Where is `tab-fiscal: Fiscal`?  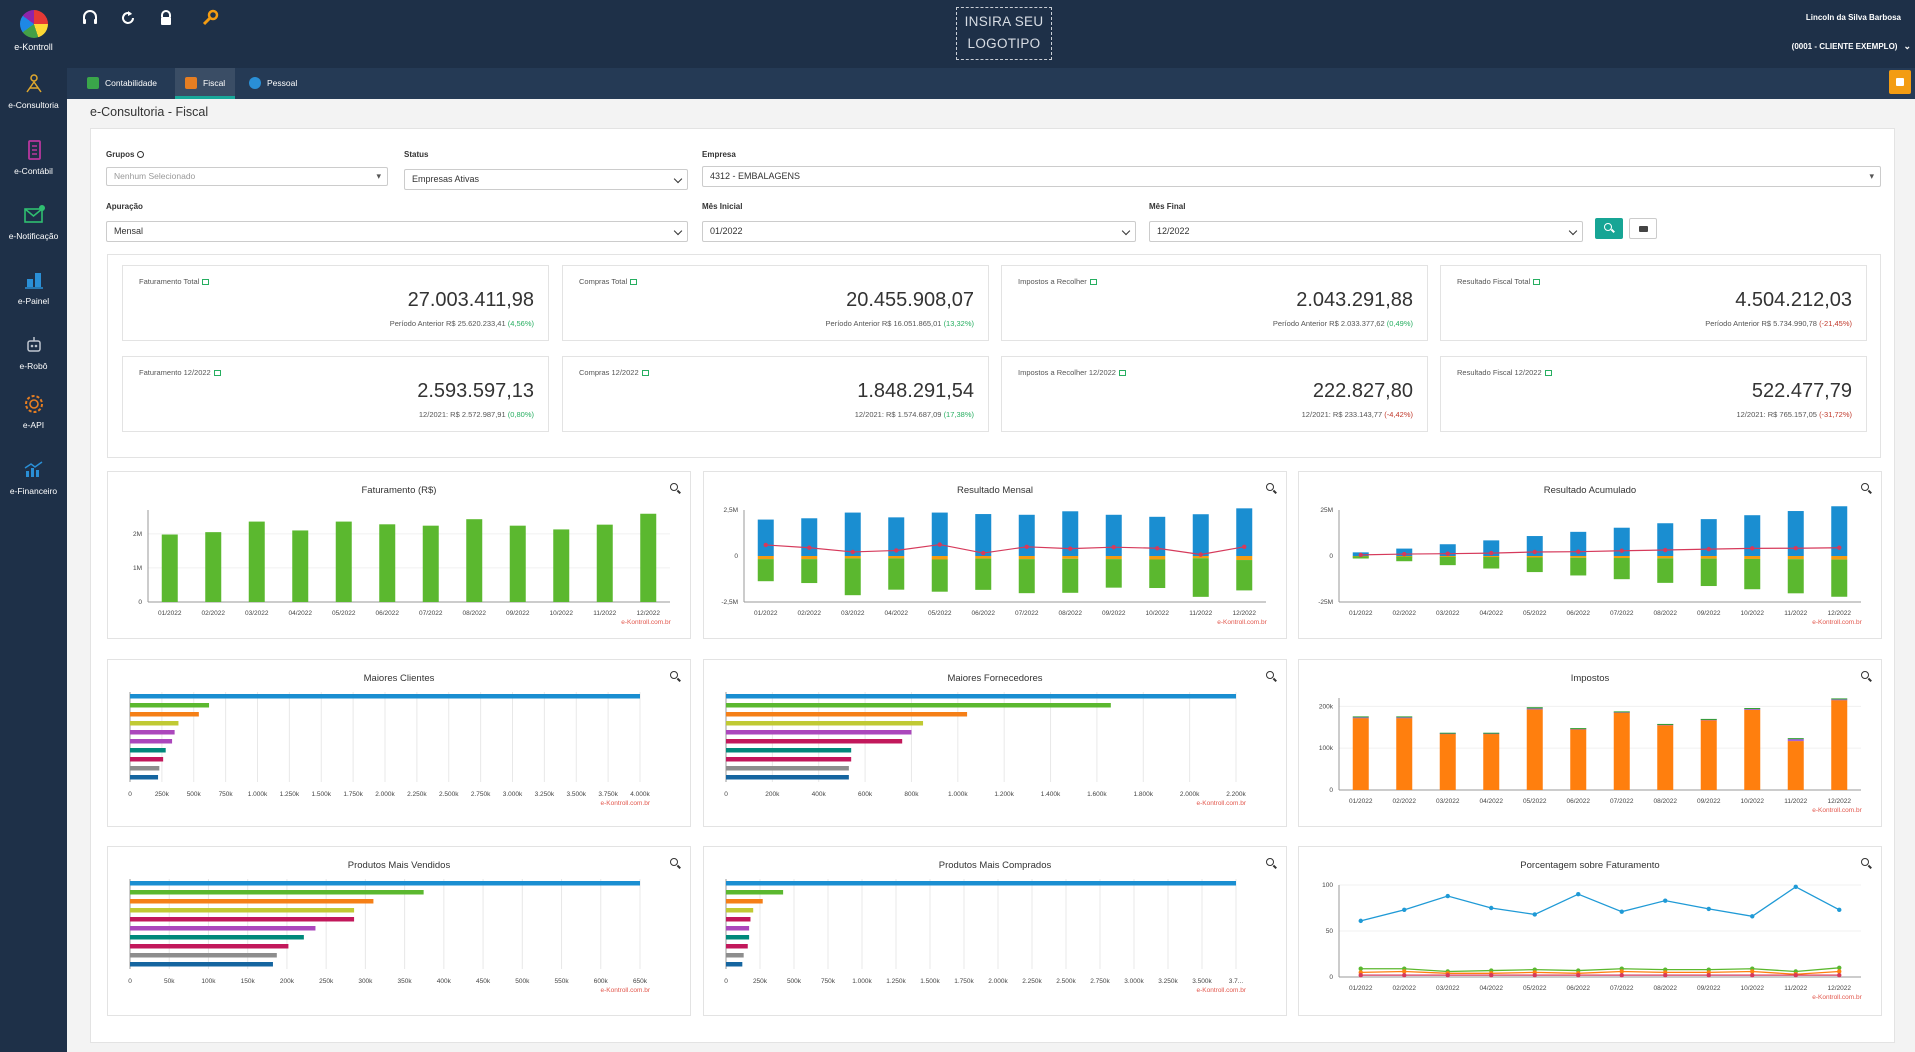
tab-fiscal: Fiscal is located at coordinates (205, 83).